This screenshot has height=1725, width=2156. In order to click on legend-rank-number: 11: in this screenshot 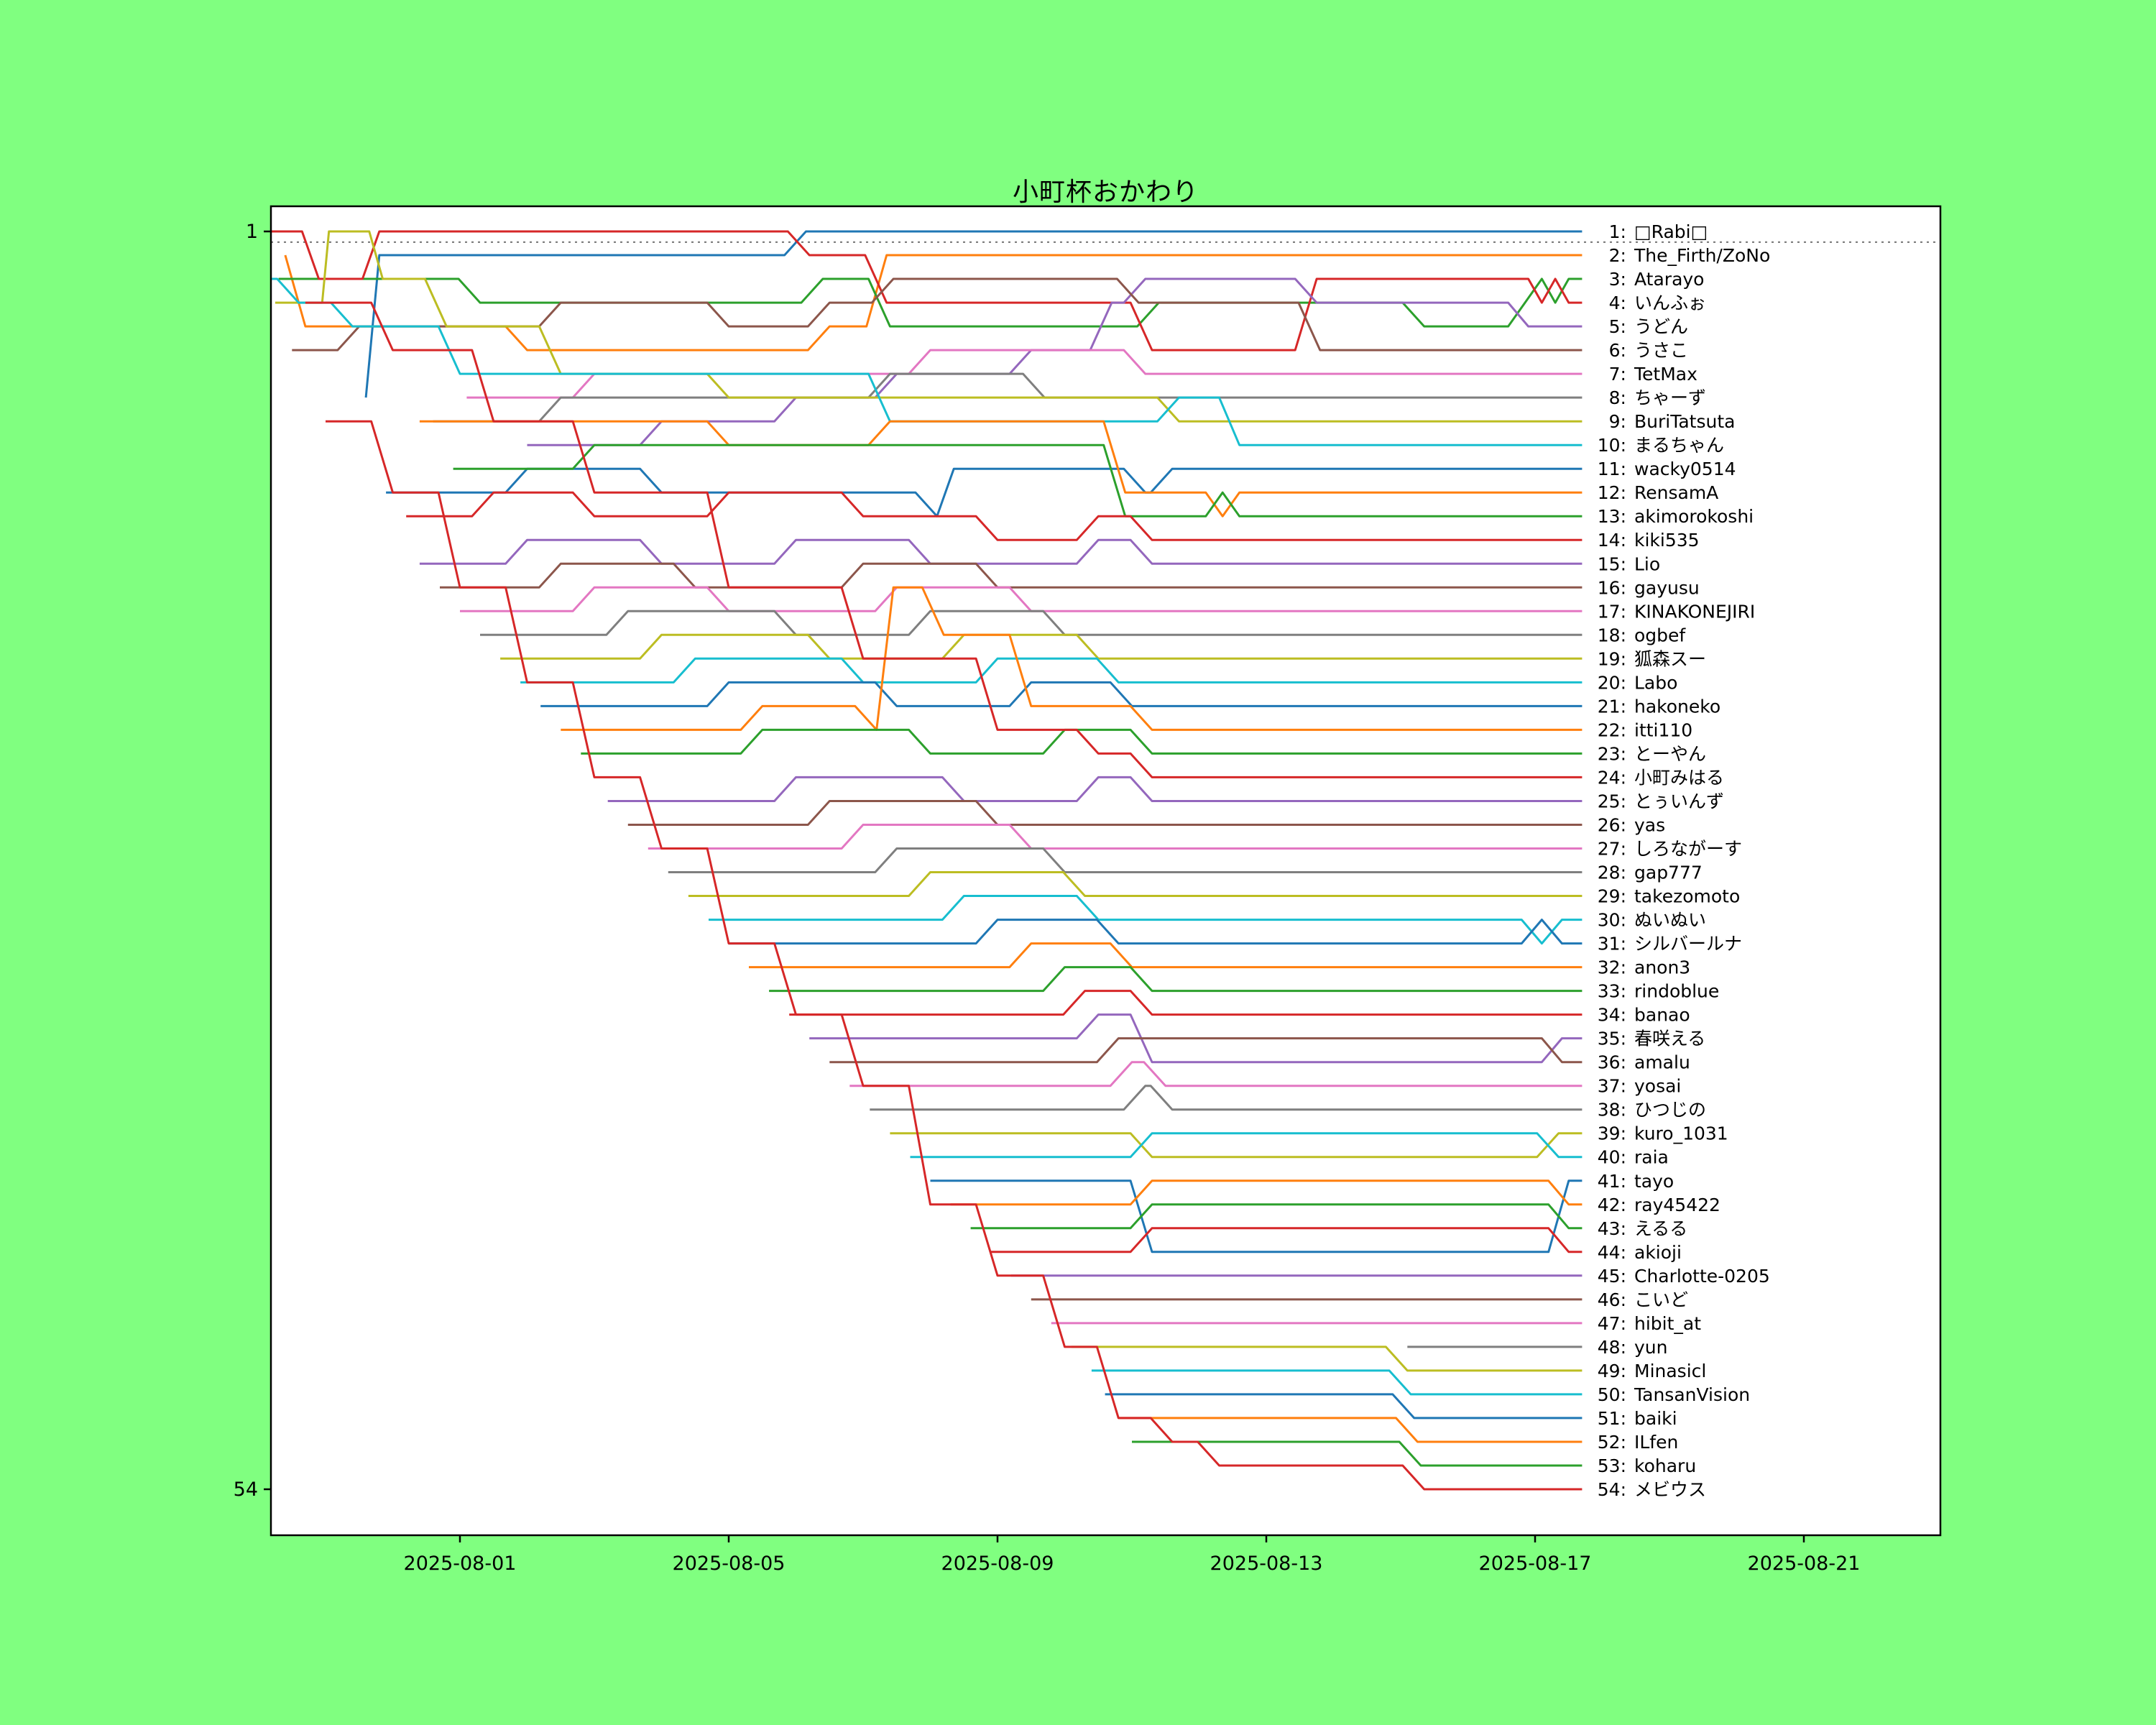, I will do `click(1612, 469)`.